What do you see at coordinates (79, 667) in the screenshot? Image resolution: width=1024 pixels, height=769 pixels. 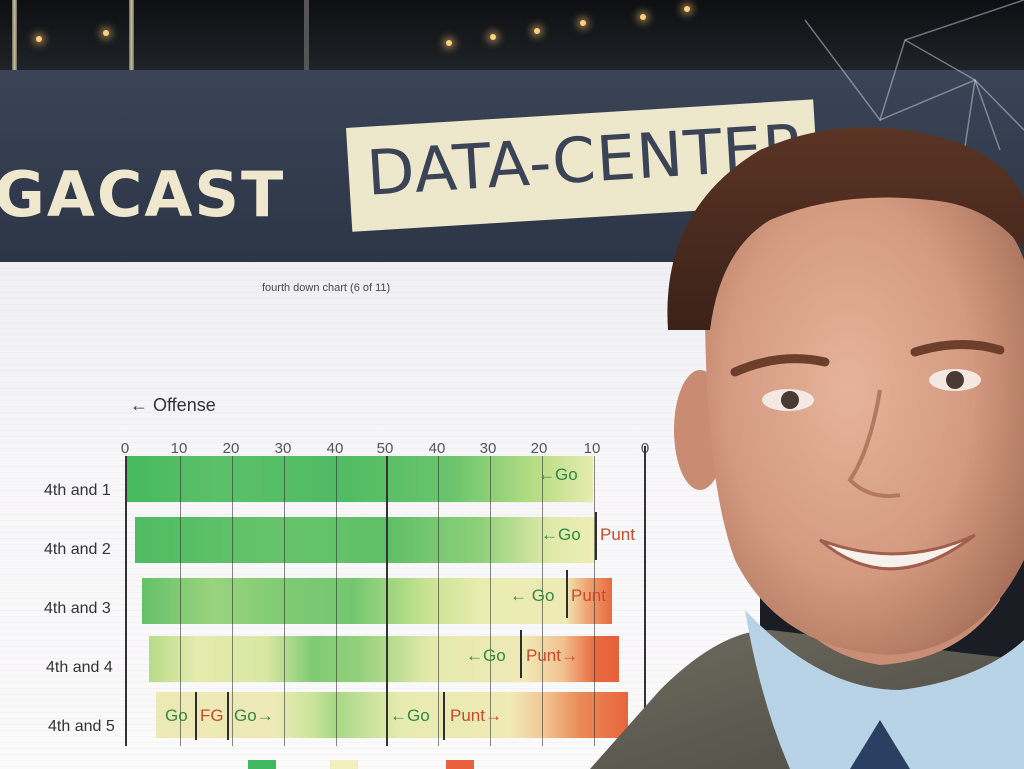 I see `row-label: 4th and 4` at bounding box center [79, 667].